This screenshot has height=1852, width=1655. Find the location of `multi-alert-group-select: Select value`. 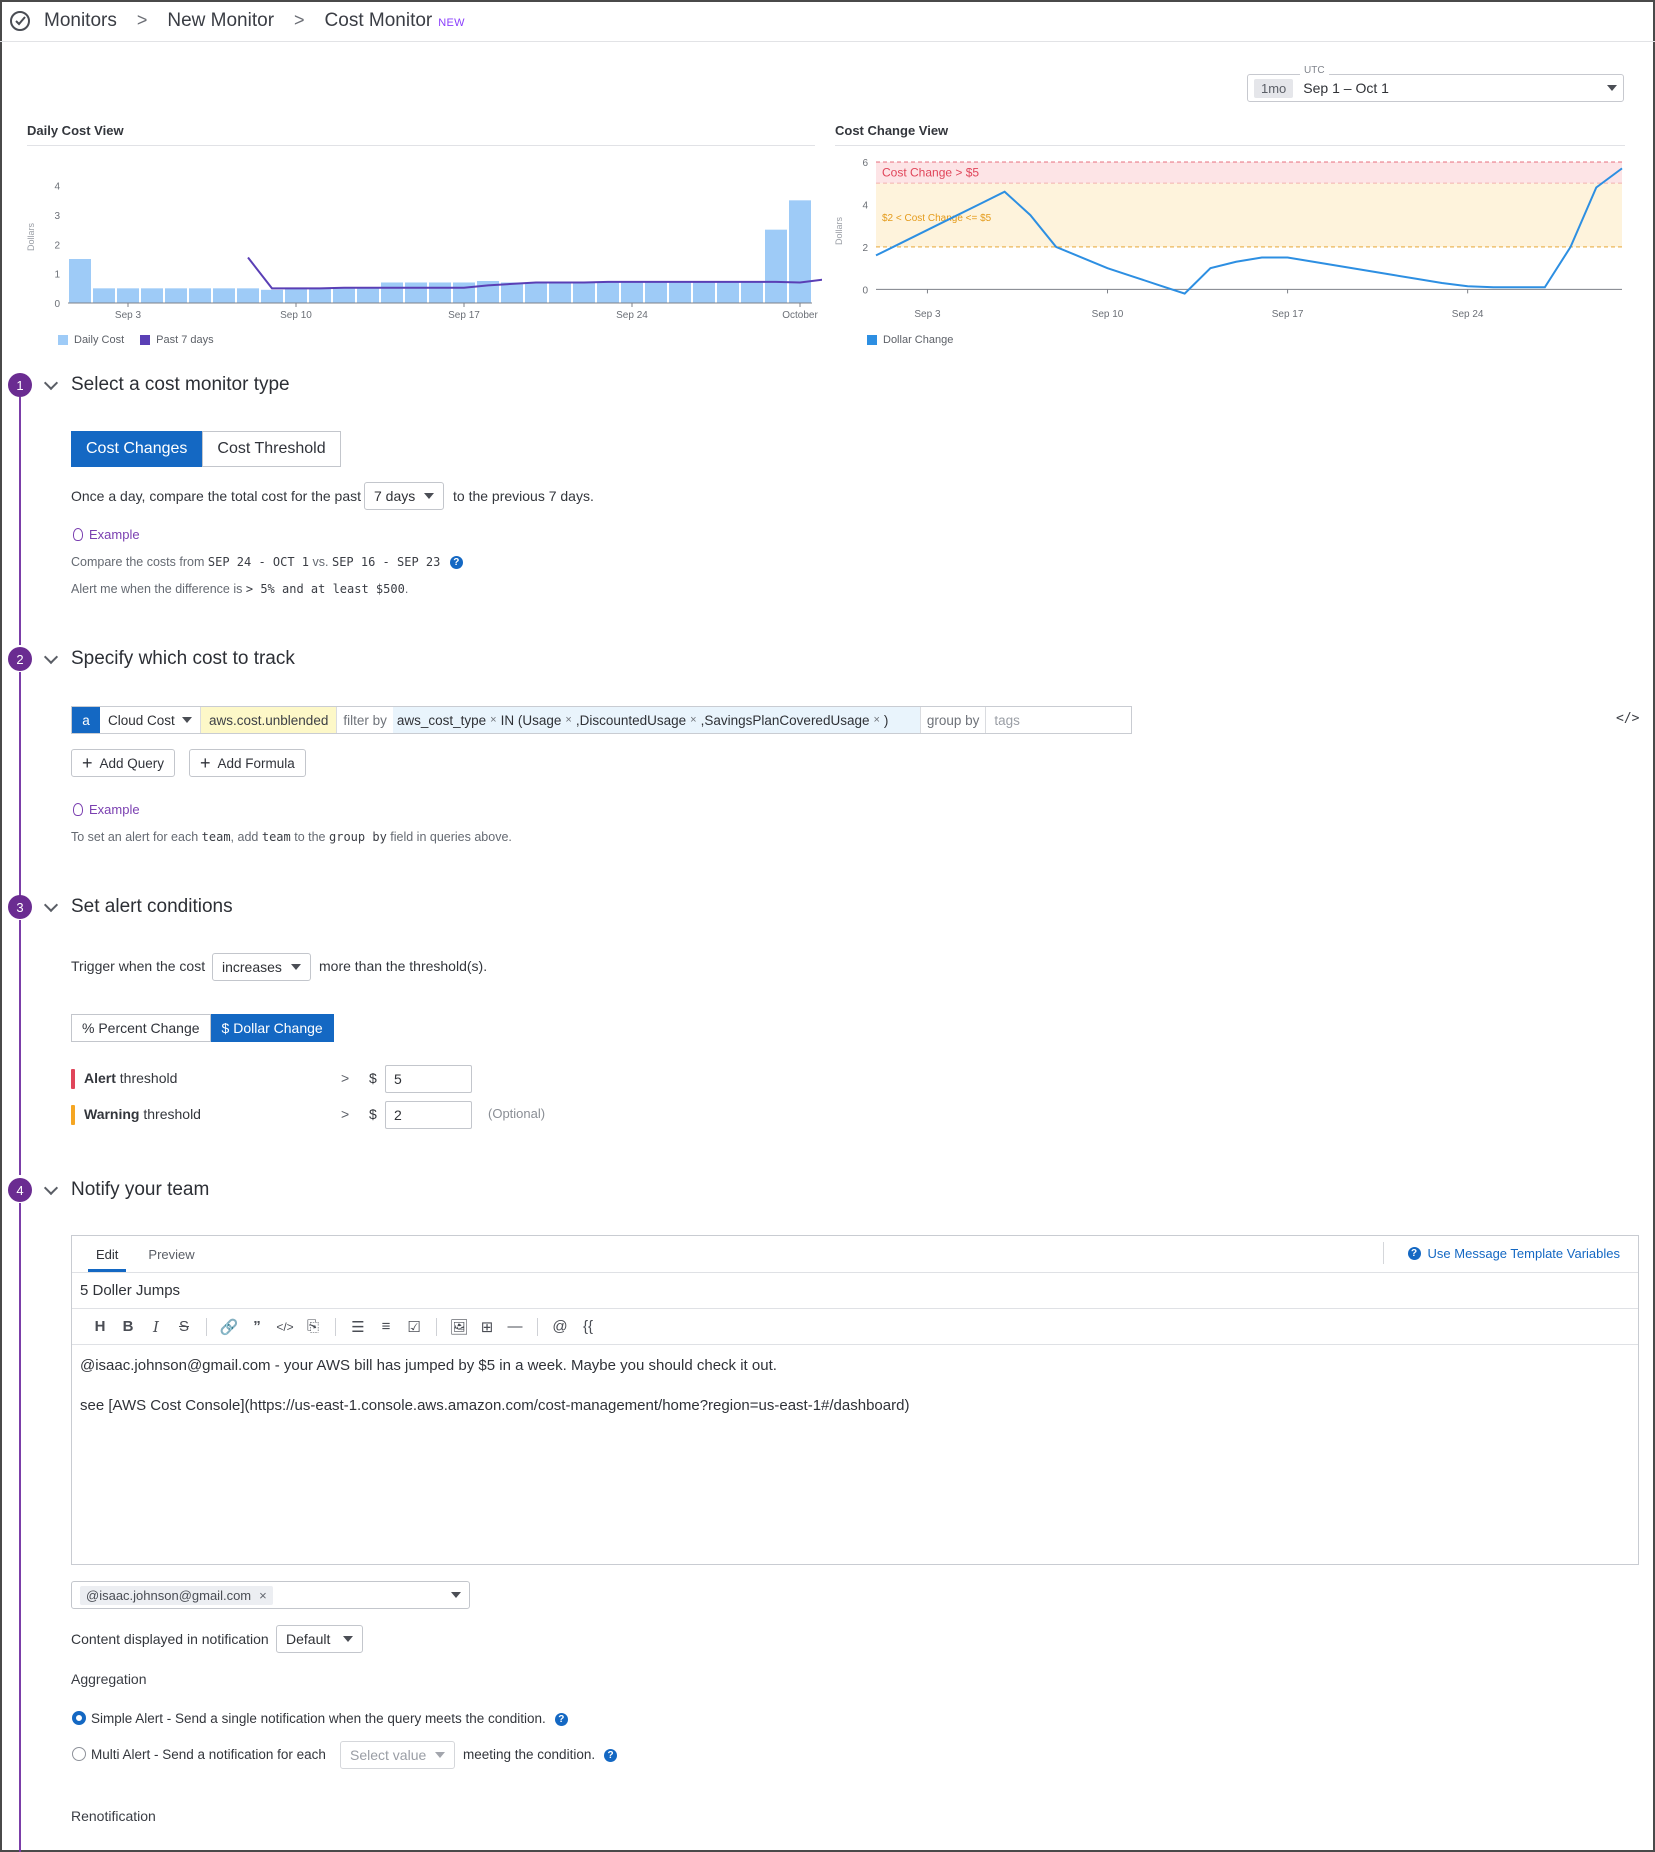

multi-alert-group-select: Select value is located at coordinates (397, 1755).